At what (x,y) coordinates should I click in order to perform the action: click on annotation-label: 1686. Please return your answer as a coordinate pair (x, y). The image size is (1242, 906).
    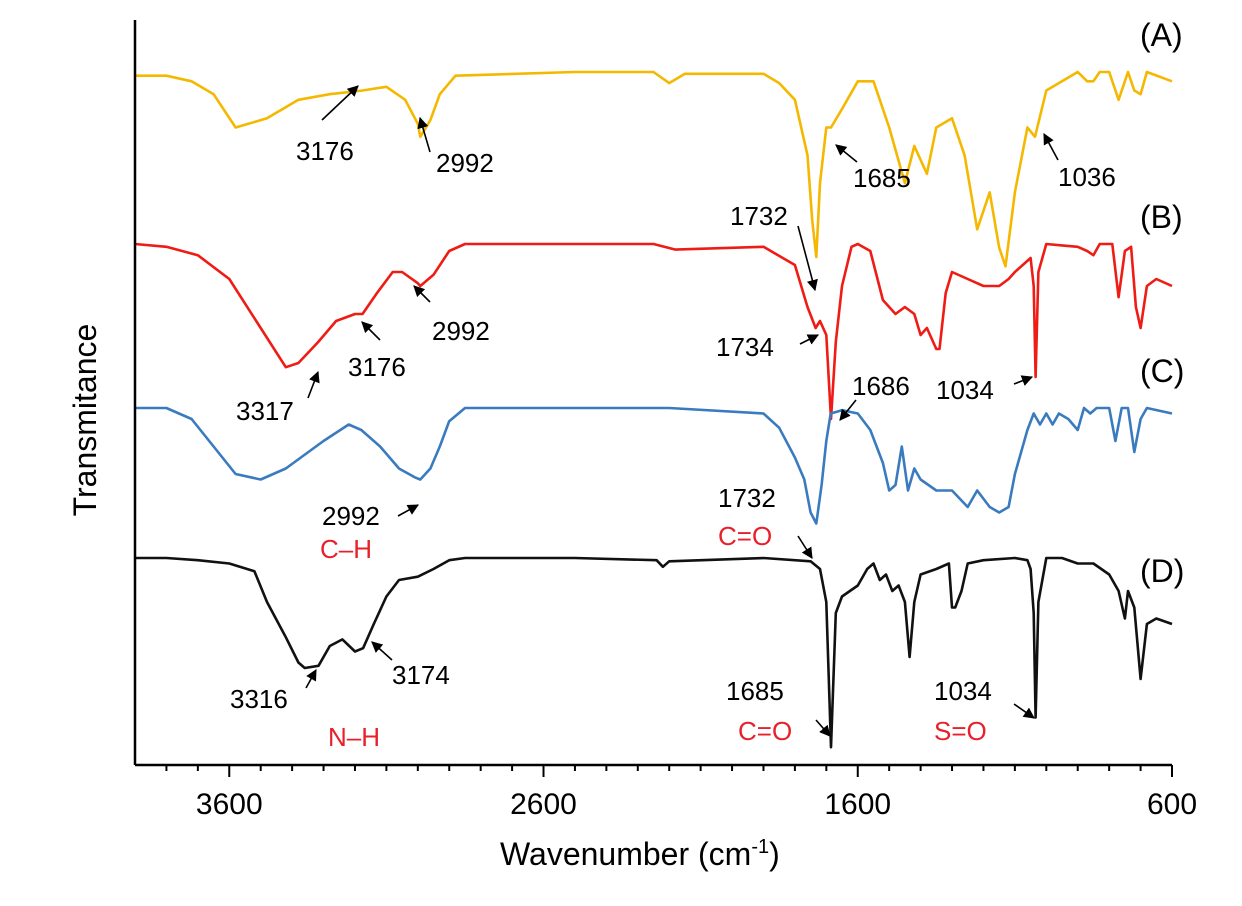
    Looking at the image, I should click on (881, 386).